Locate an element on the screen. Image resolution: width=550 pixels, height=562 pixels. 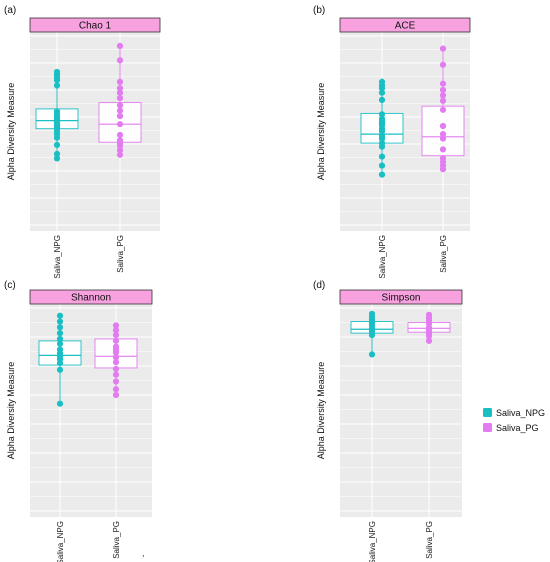
panel-title: ACE is located at coordinates (405, 26).